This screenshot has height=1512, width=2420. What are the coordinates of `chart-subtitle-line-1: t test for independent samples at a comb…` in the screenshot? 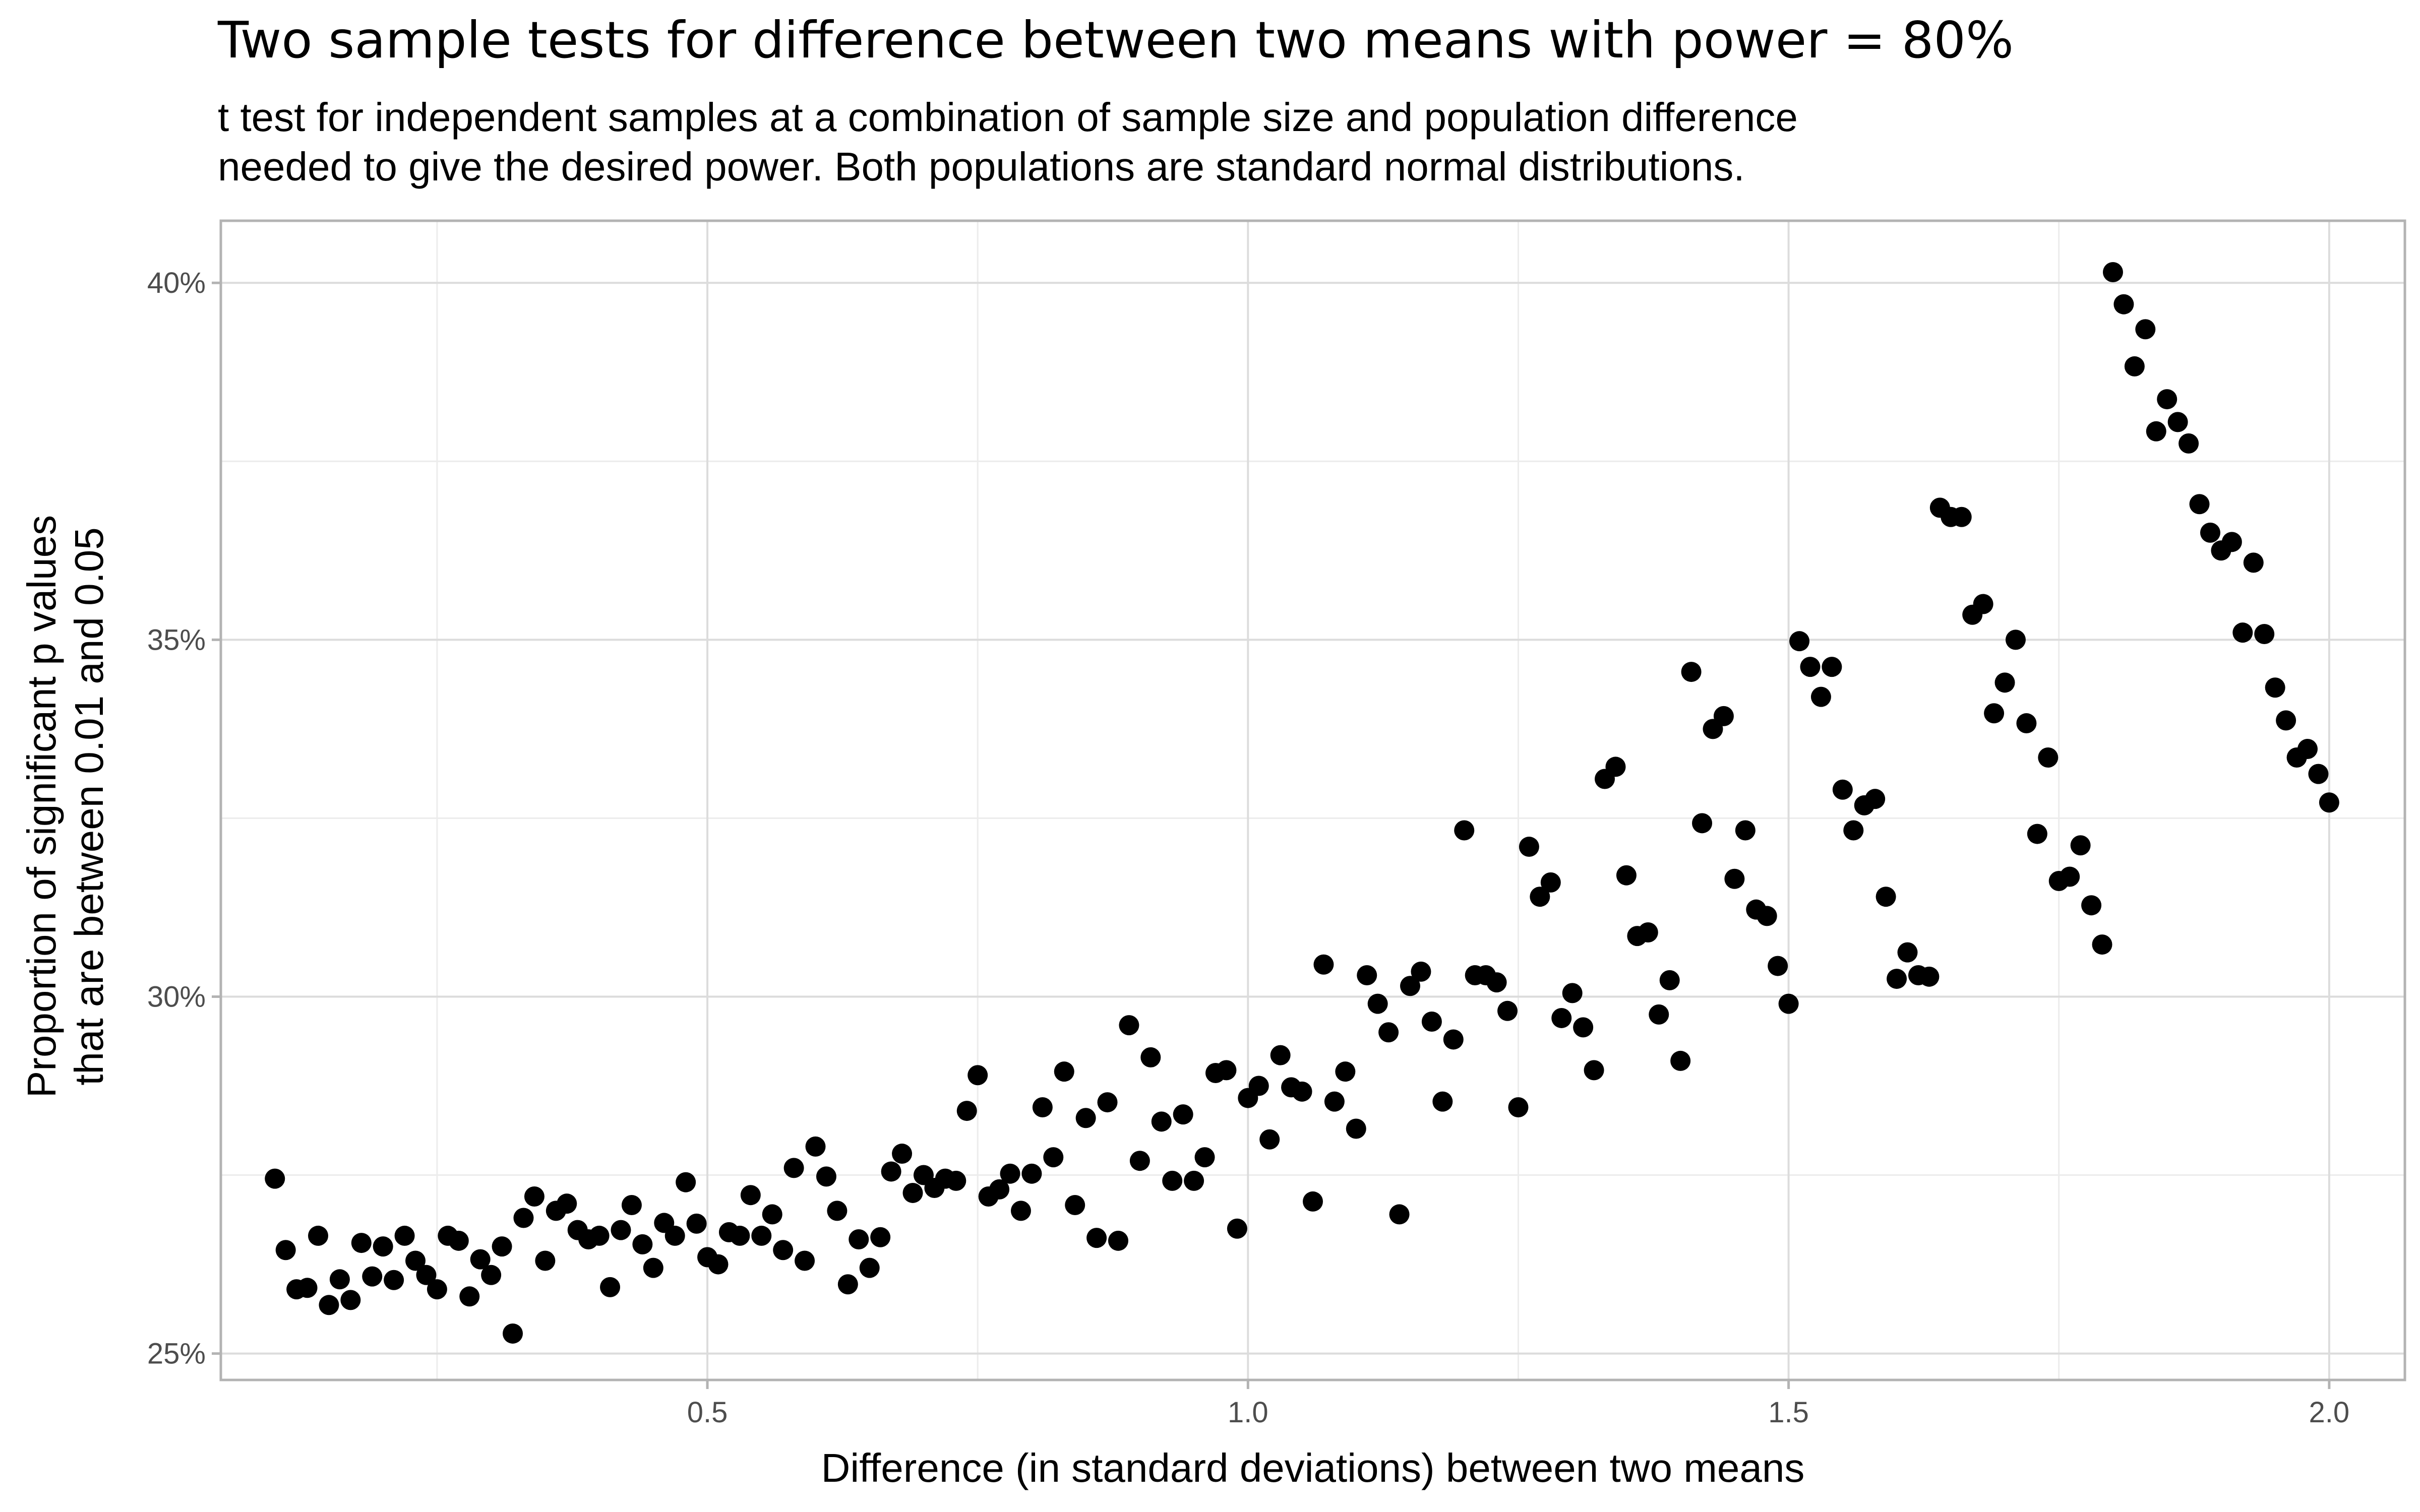 It's located at (1008, 117).